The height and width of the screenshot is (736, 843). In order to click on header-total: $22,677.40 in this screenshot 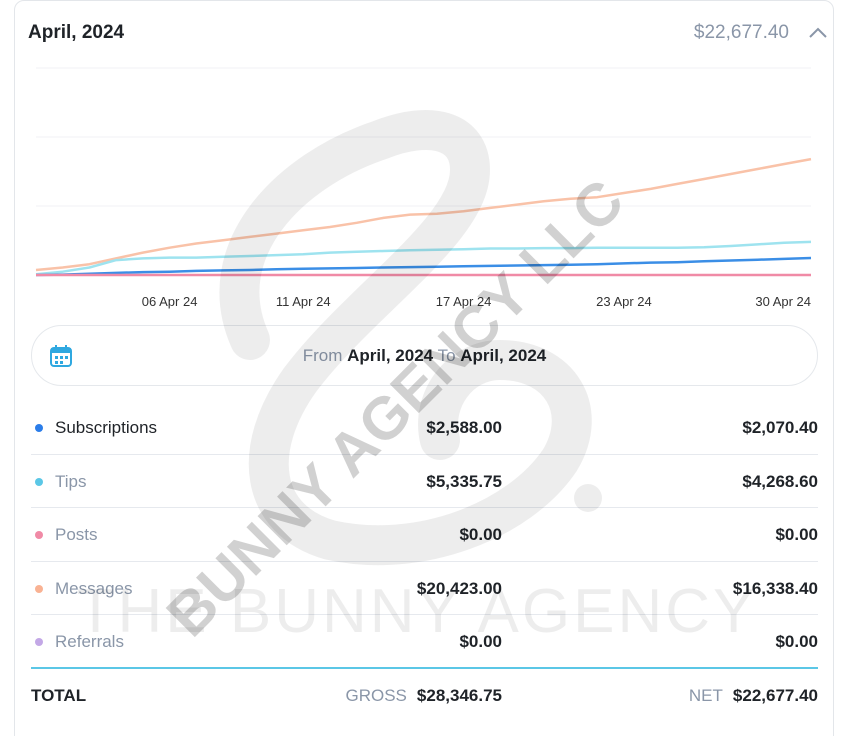, I will do `click(741, 32)`.